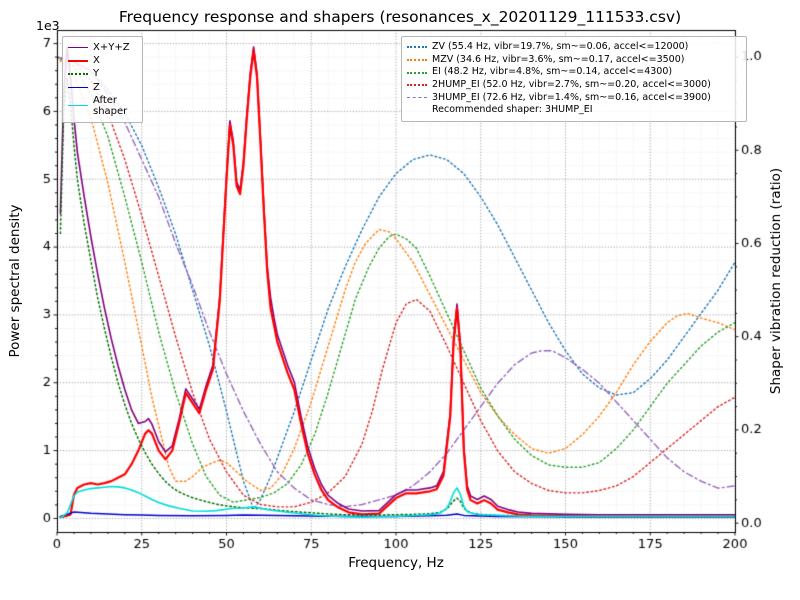  What do you see at coordinates (101, 87) in the screenshot?
I see `legend-item-z: Z` at bounding box center [101, 87].